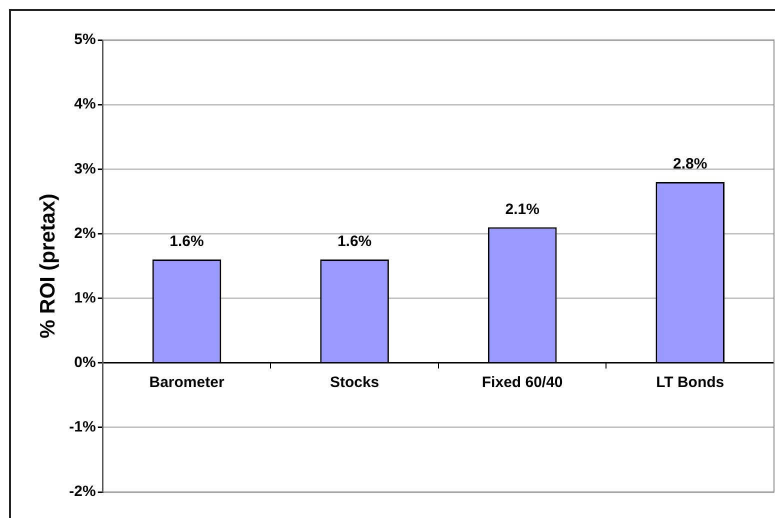  I want to click on y-tick-label: 1%, so click(85, 297).